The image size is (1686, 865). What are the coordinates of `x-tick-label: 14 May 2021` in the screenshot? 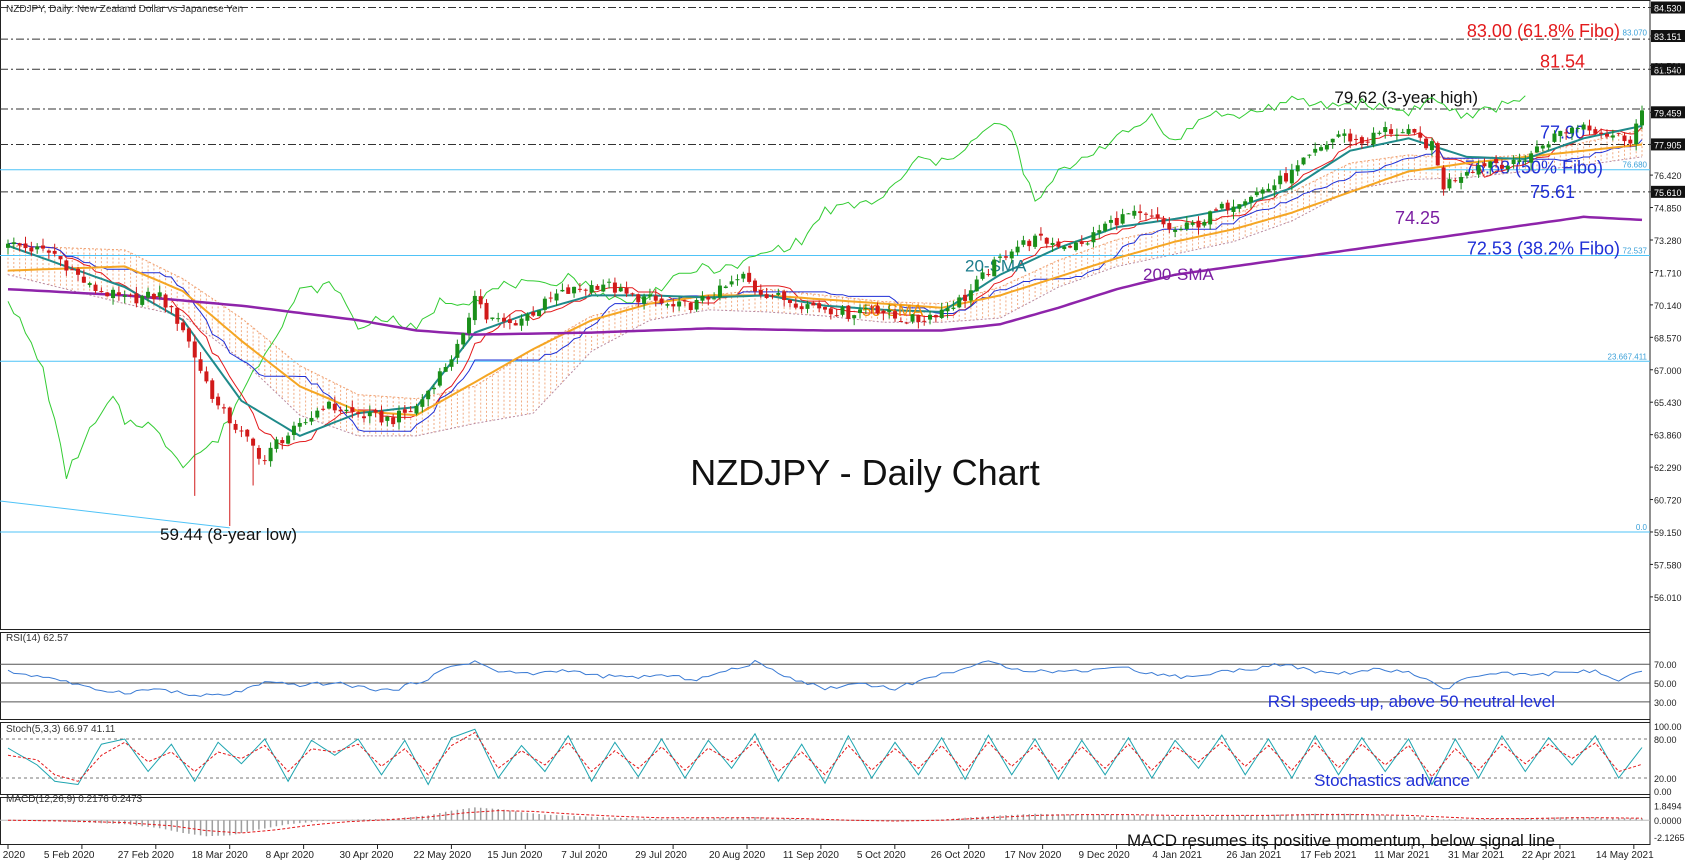 It's located at (1625, 855).